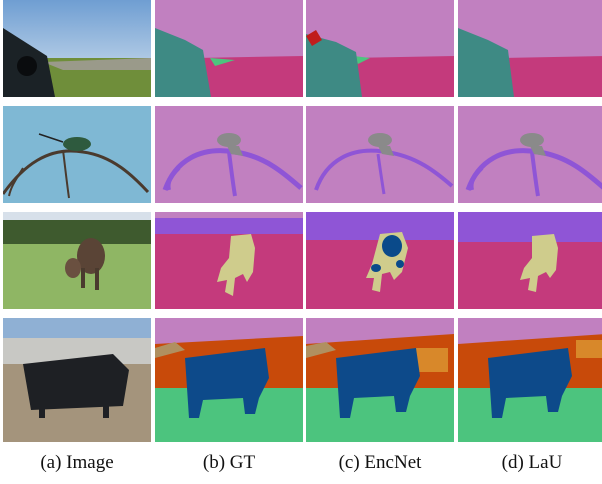 Image resolution: width=602 pixels, height=484 pixels. What do you see at coordinates (229, 48) in the screenshot?
I see `row1-gt` at bounding box center [229, 48].